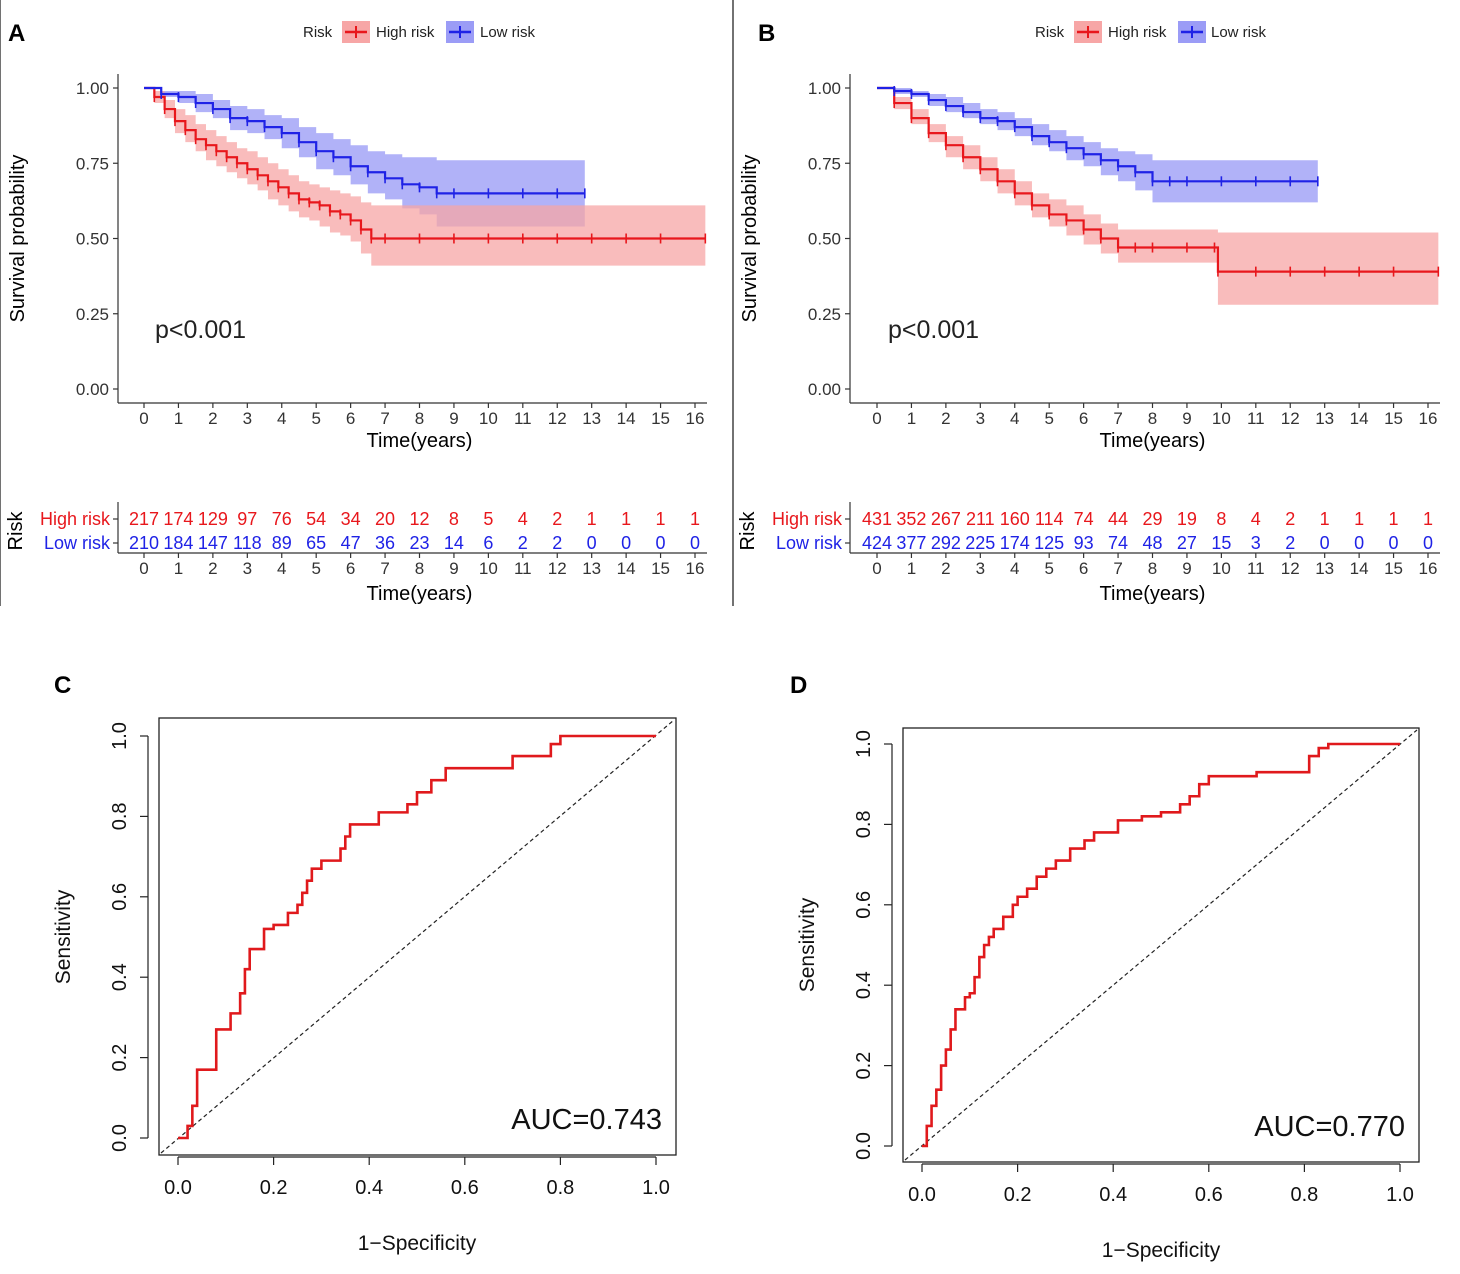 Image resolution: width=1460 pixels, height=1274 pixels. Describe the element at coordinates (1015, 519) in the screenshot. I see `risk-count: 160` at that location.